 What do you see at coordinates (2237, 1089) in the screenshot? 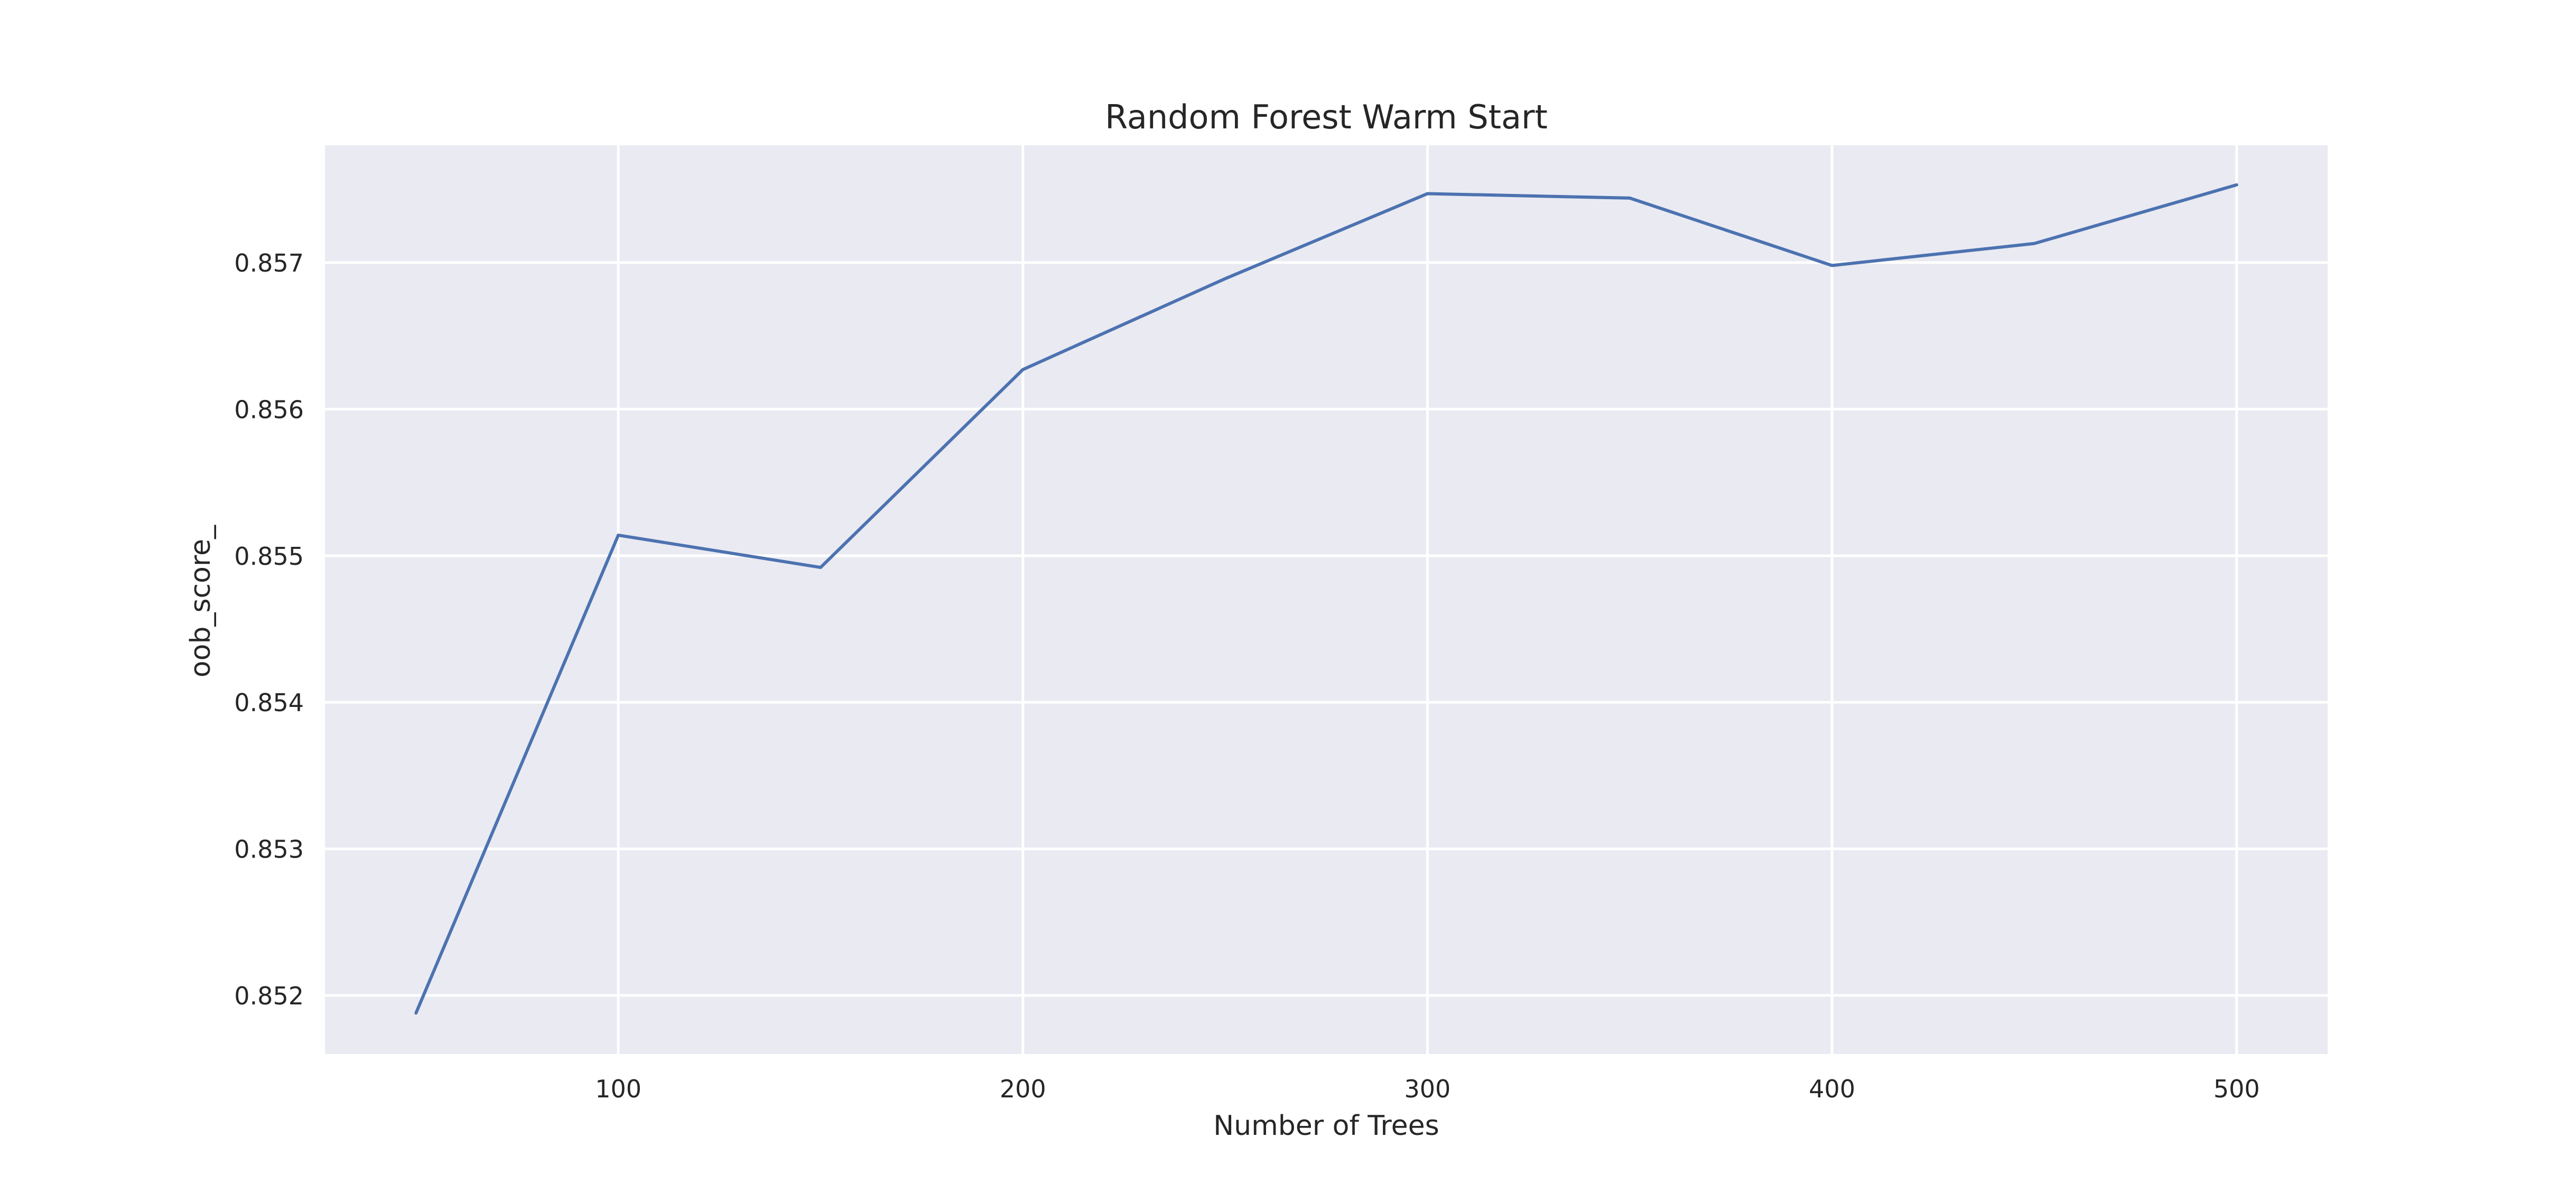
I see `x-tick-label: 500` at bounding box center [2237, 1089].